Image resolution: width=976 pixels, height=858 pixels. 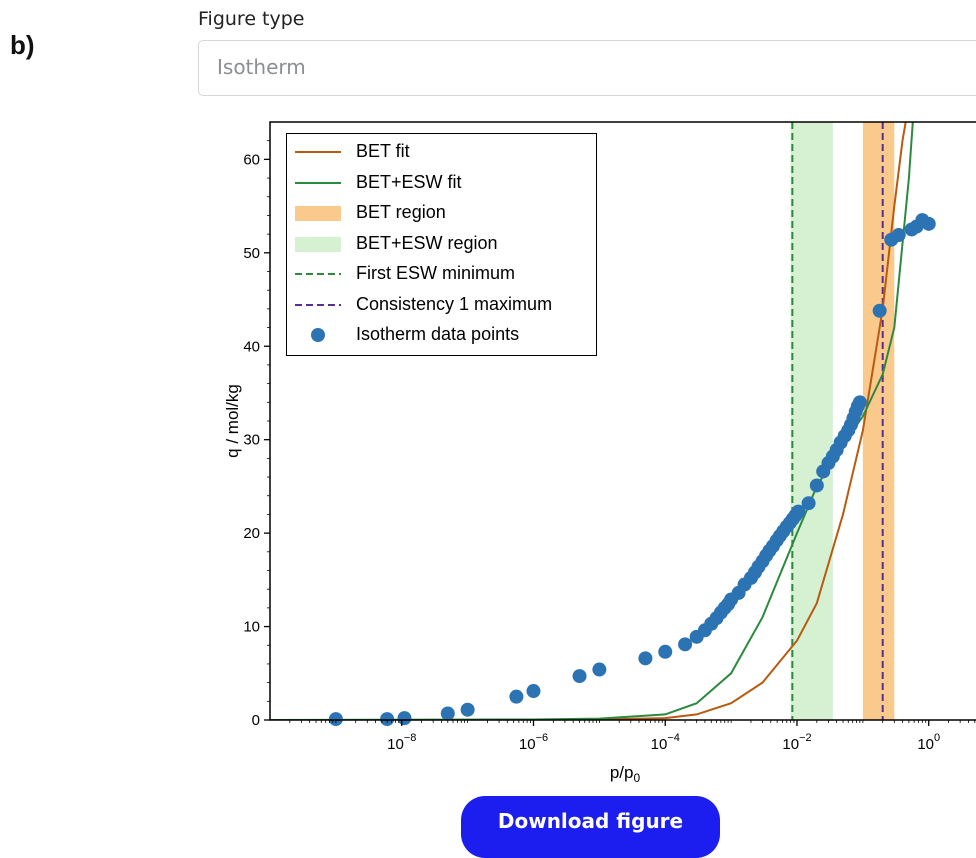 I want to click on legend-item-bet-fit: BET fit, so click(x=443, y=152).